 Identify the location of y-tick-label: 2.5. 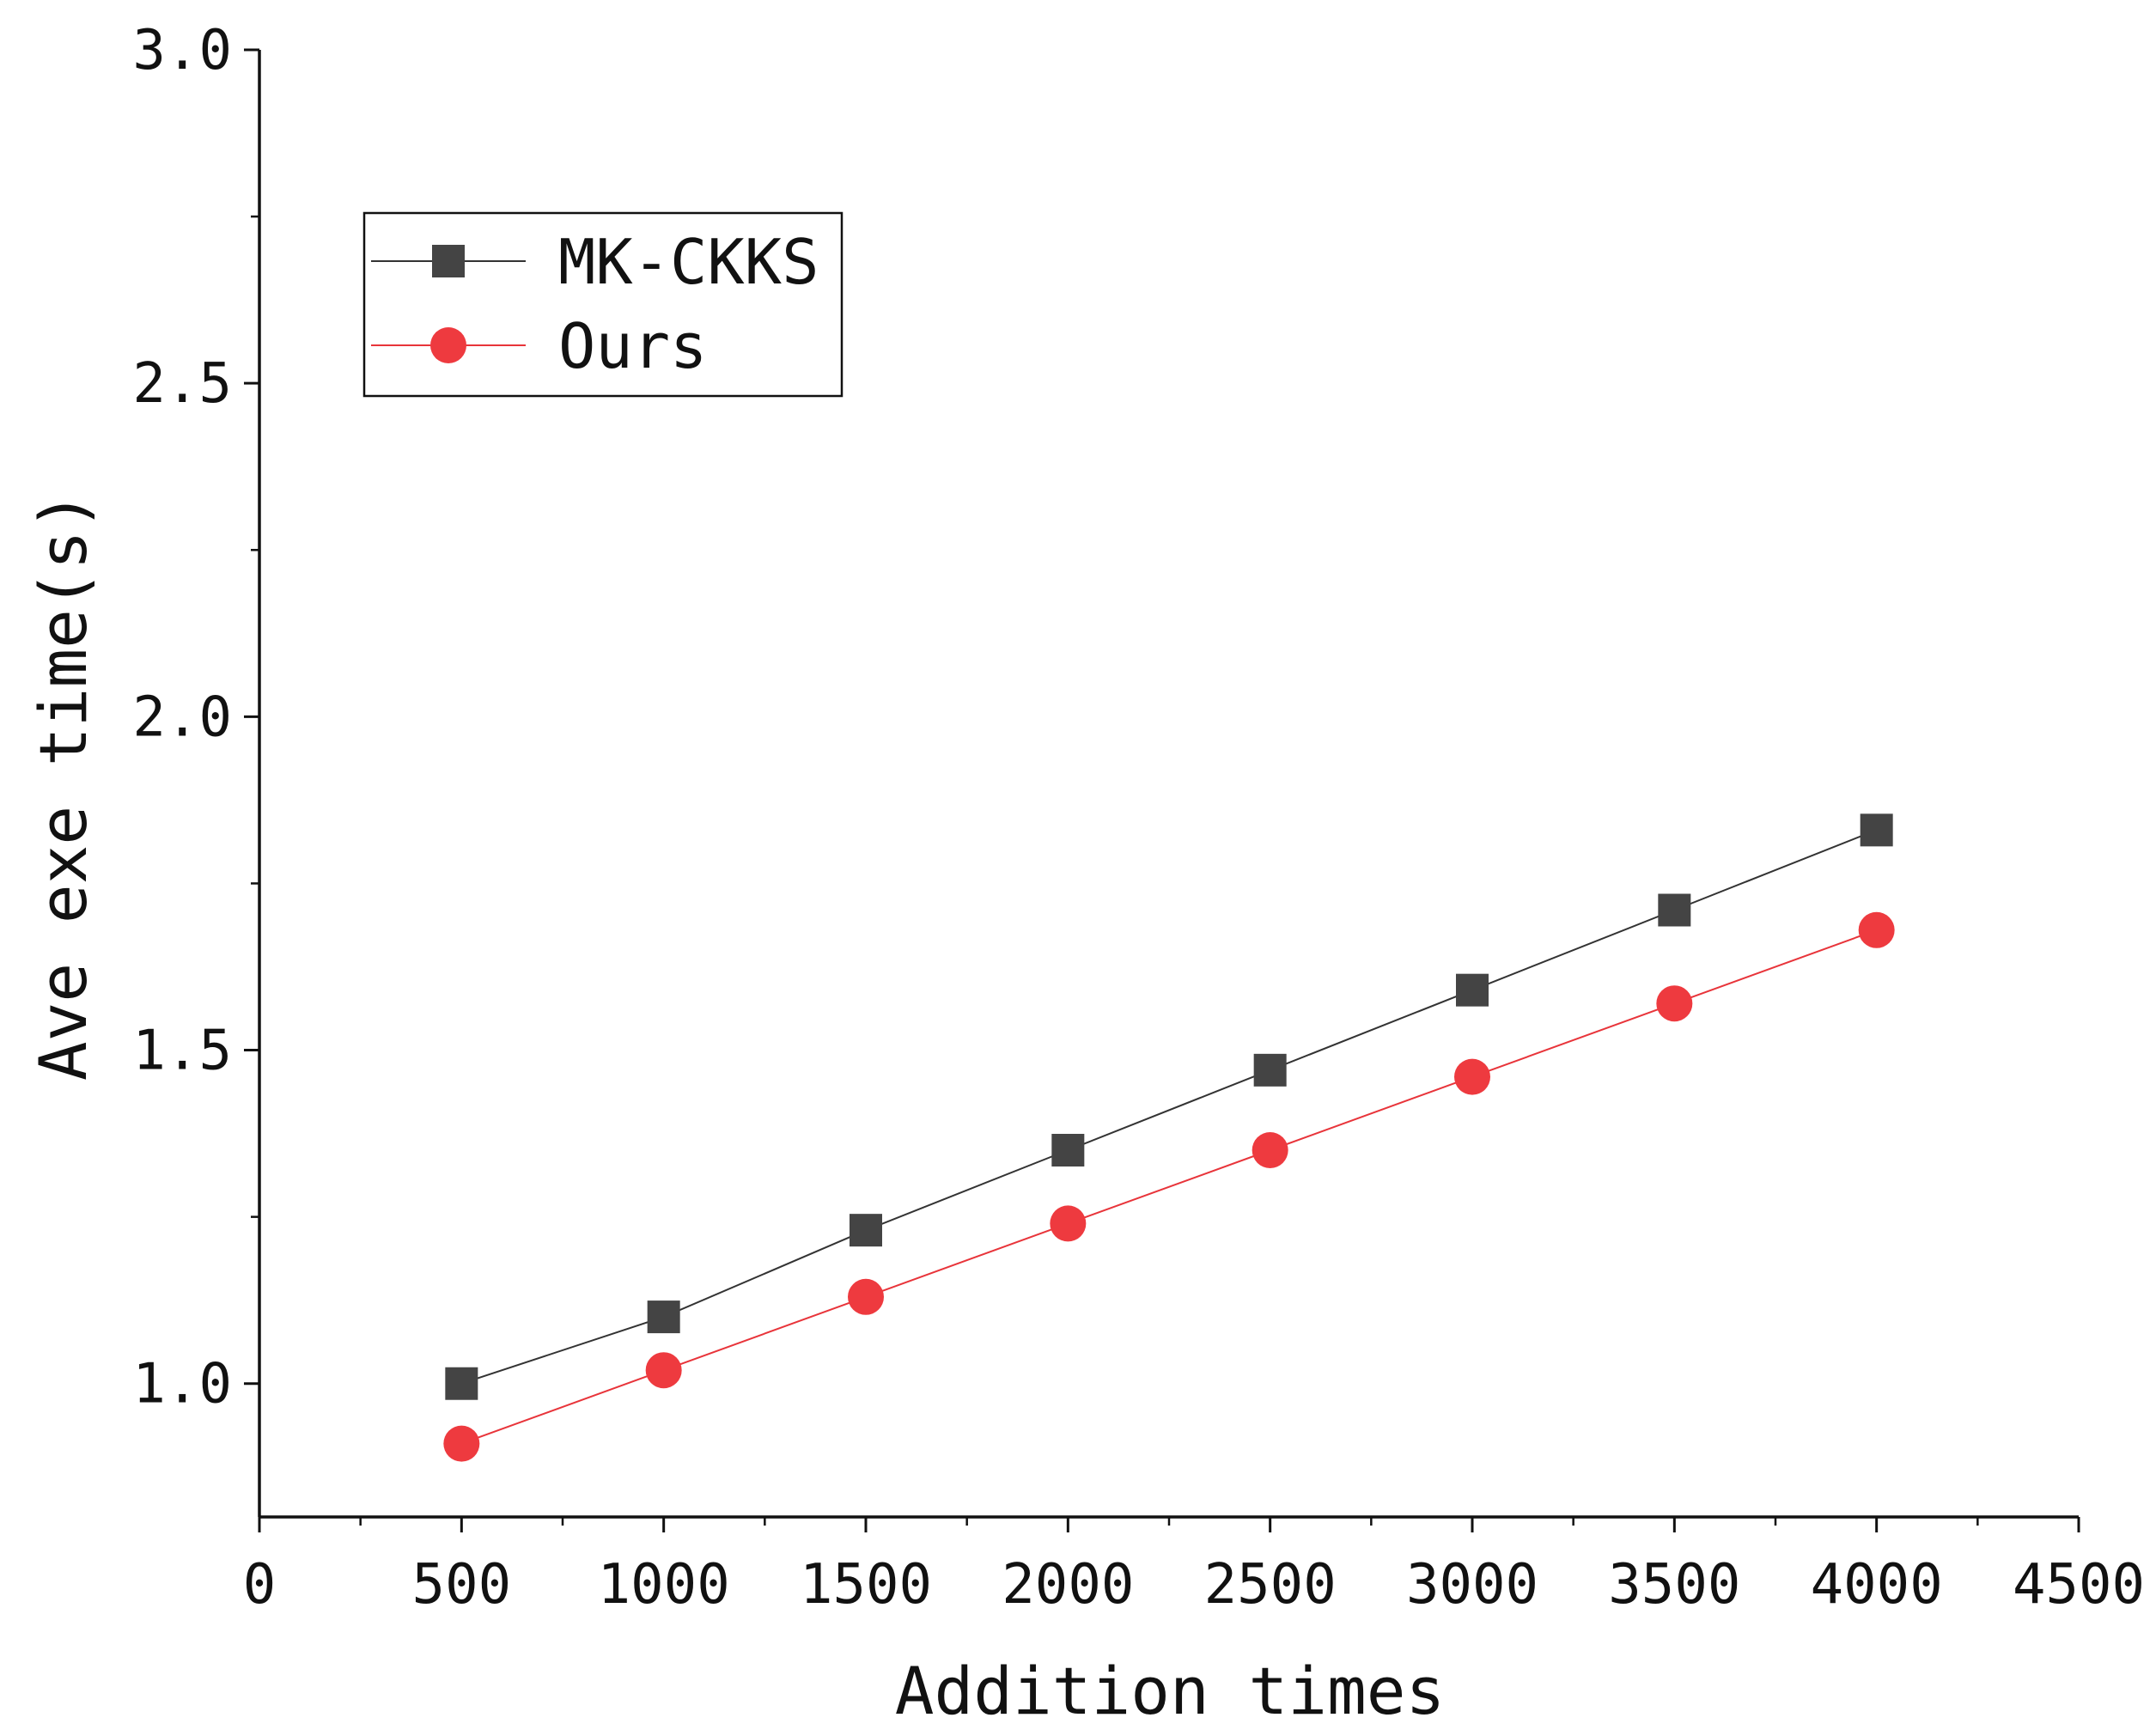
(182, 384).